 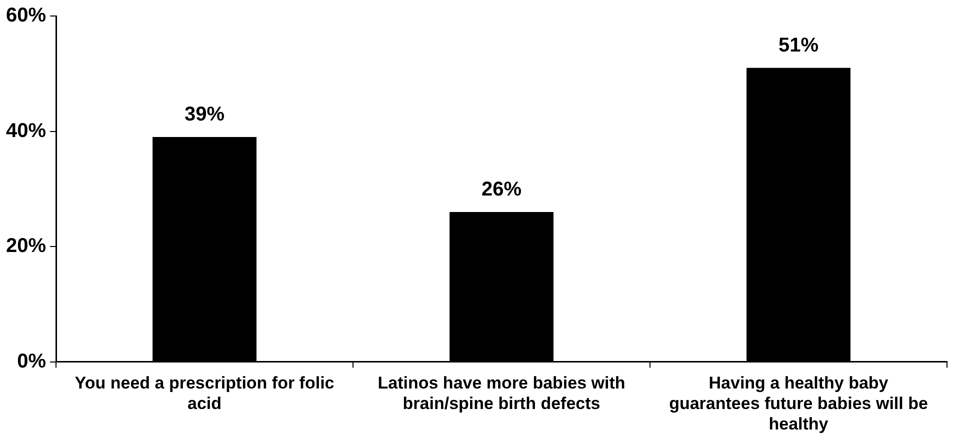 I want to click on x-tick-label: Latinos have more babies with brain/spine birth defects, so click(x=502, y=394).